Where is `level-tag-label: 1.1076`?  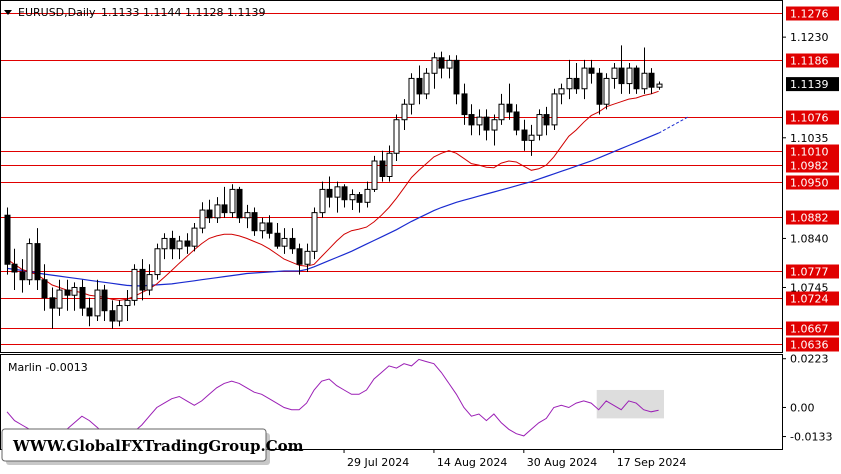
level-tag-label: 1.1076 is located at coordinates (809, 118).